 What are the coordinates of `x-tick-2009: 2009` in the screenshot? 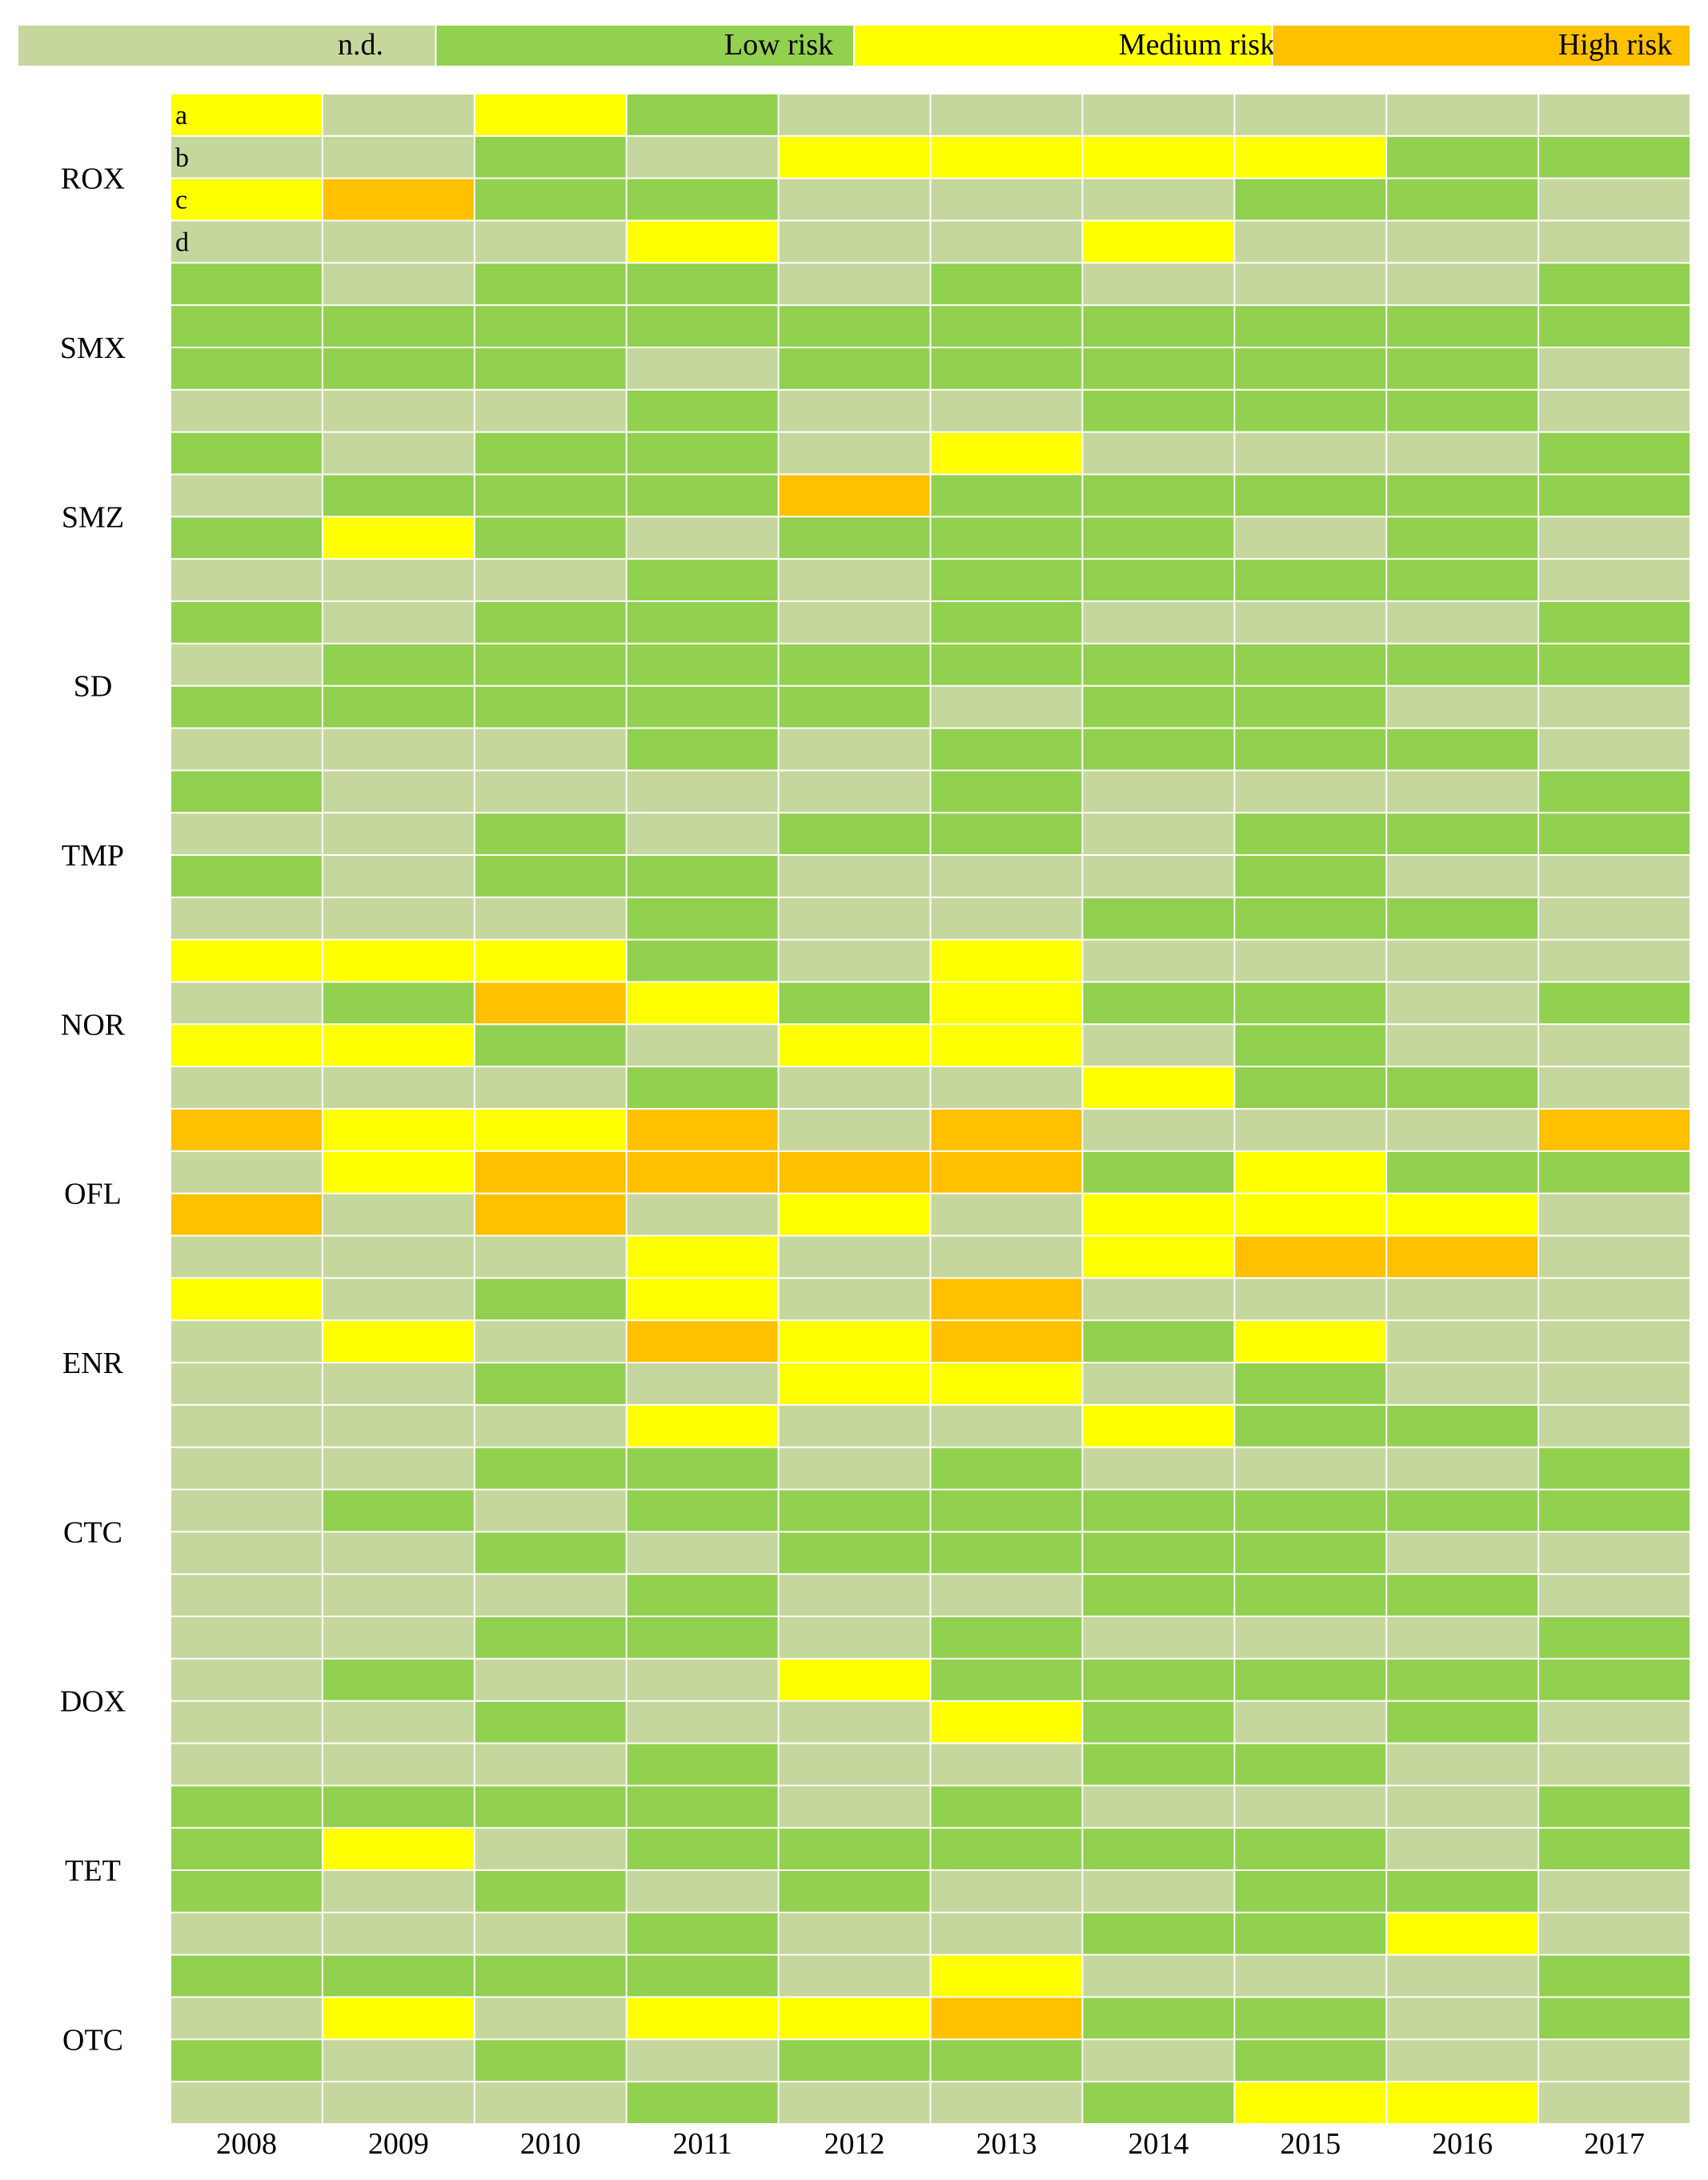 It's located at (398, 2144).